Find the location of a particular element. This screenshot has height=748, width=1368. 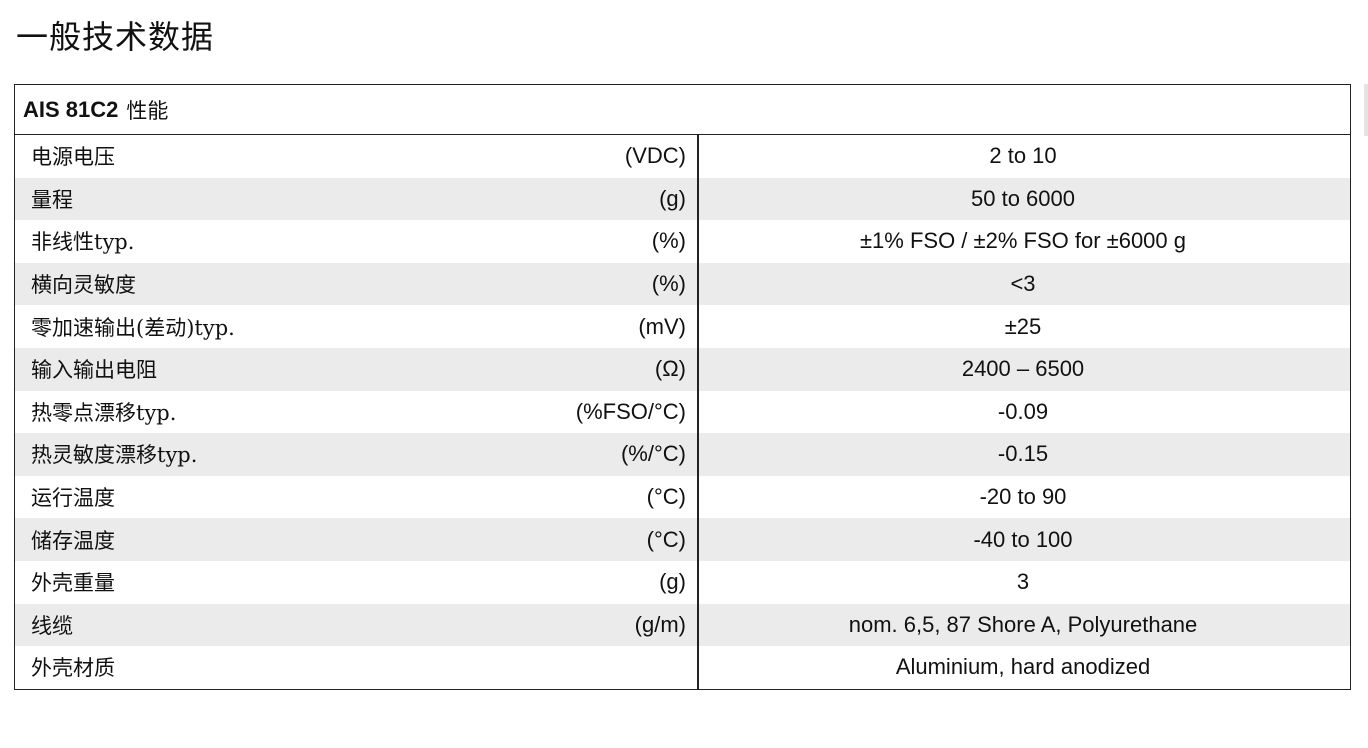

row-unit: (%FSO/°C) is located at coordinates (630, 411).